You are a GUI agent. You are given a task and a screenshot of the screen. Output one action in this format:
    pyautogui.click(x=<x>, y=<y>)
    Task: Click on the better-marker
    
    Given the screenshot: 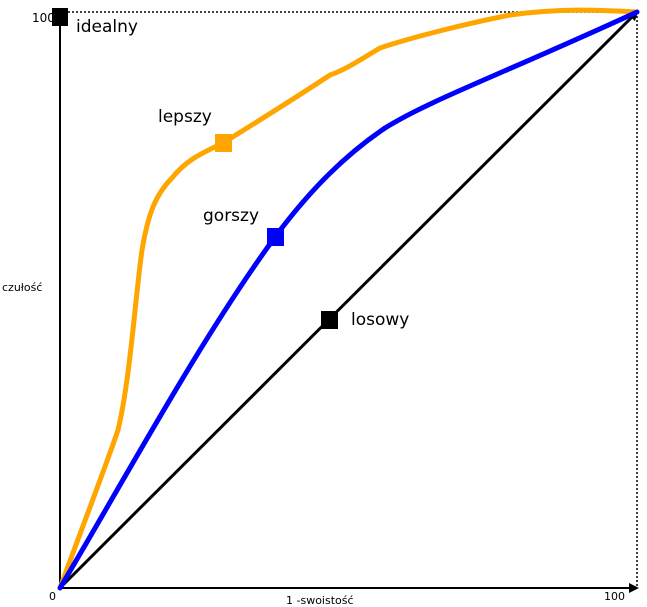 What is the action you would take?
    pyautogui.click(x=223, y=143)
    